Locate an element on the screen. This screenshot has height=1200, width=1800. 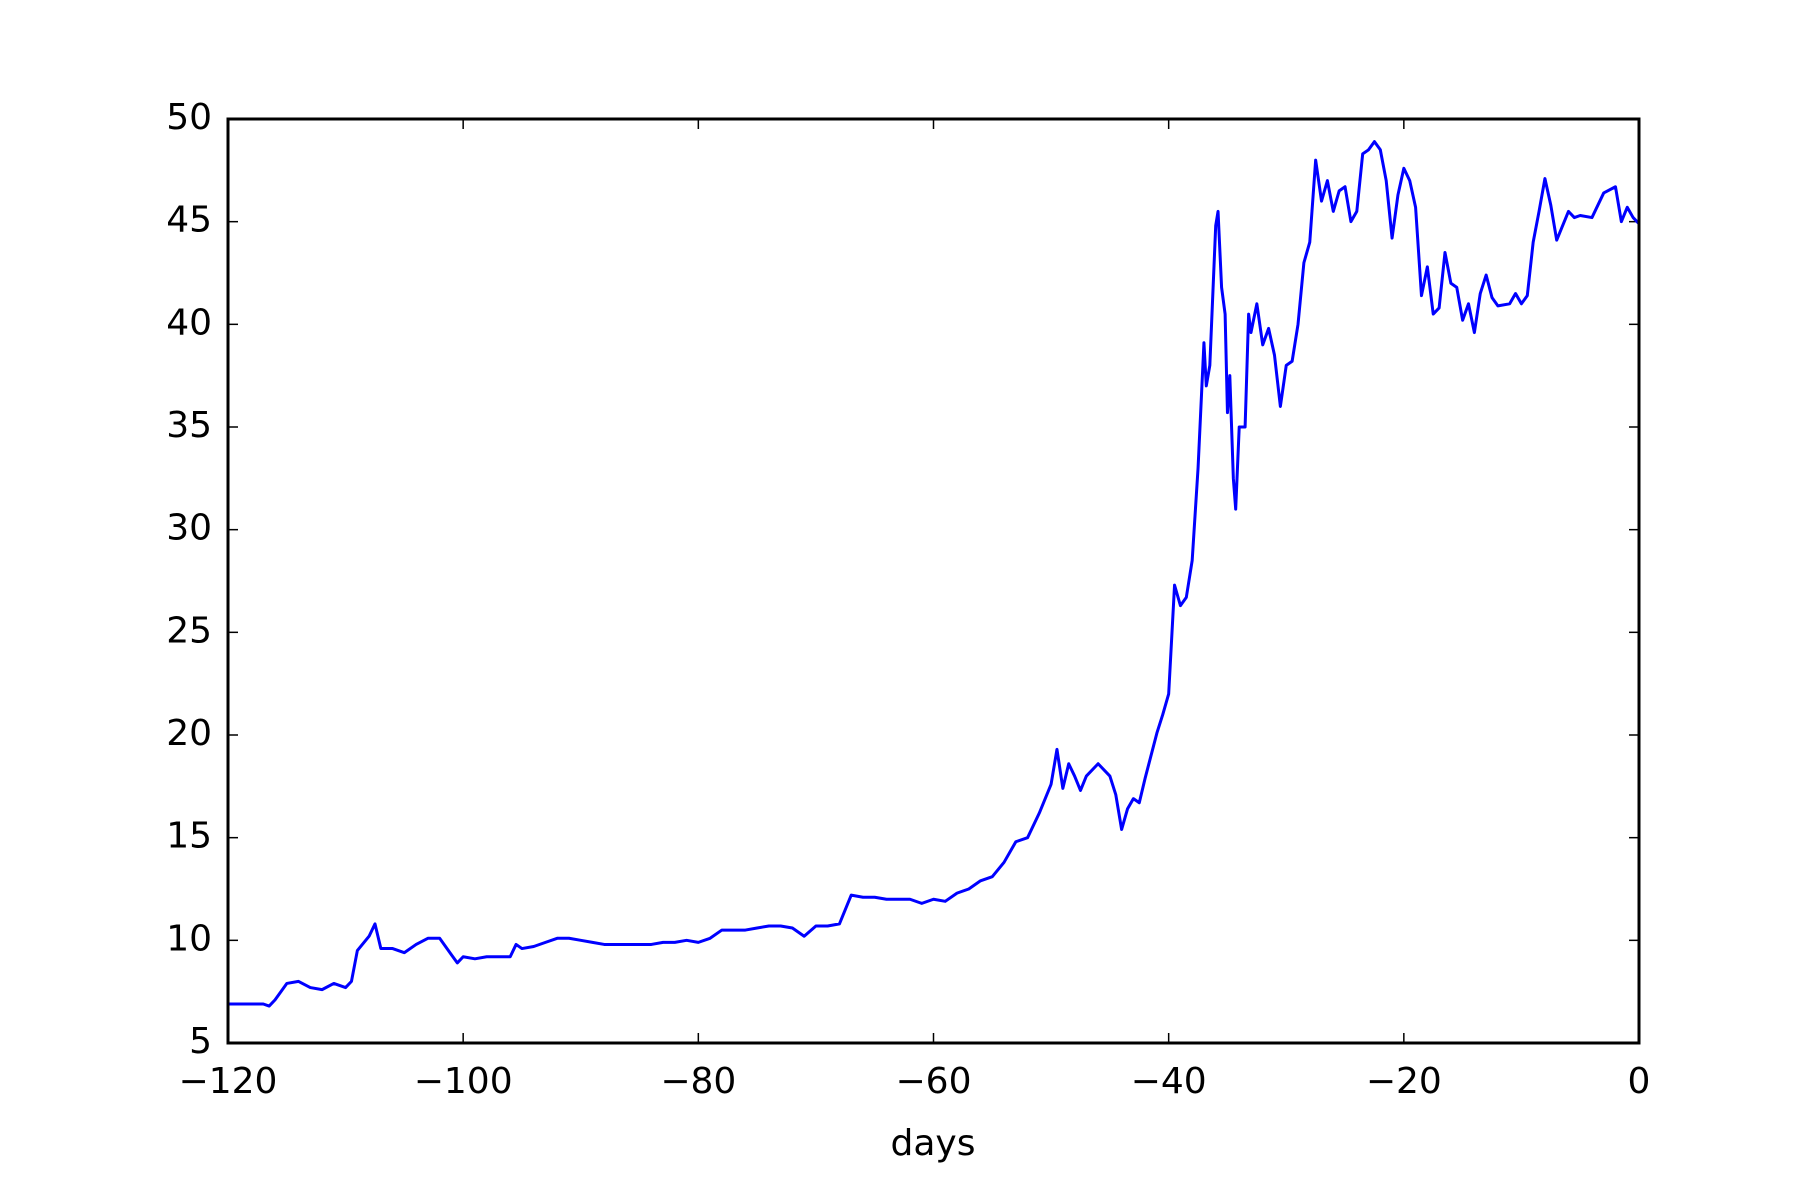
y-tick-label: 45 is located at coordinates (189, 220).